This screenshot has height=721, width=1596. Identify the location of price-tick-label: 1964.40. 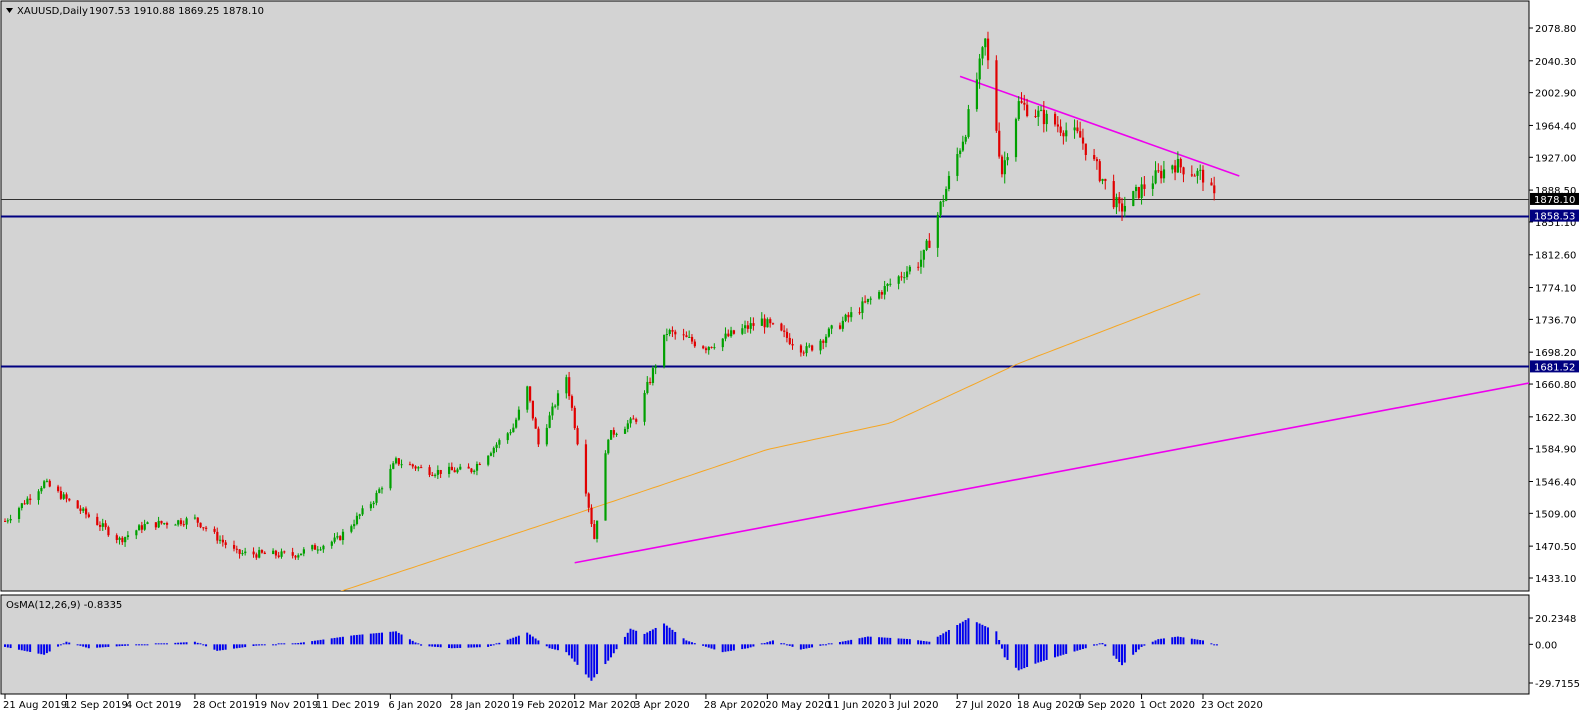
(1555, 126).